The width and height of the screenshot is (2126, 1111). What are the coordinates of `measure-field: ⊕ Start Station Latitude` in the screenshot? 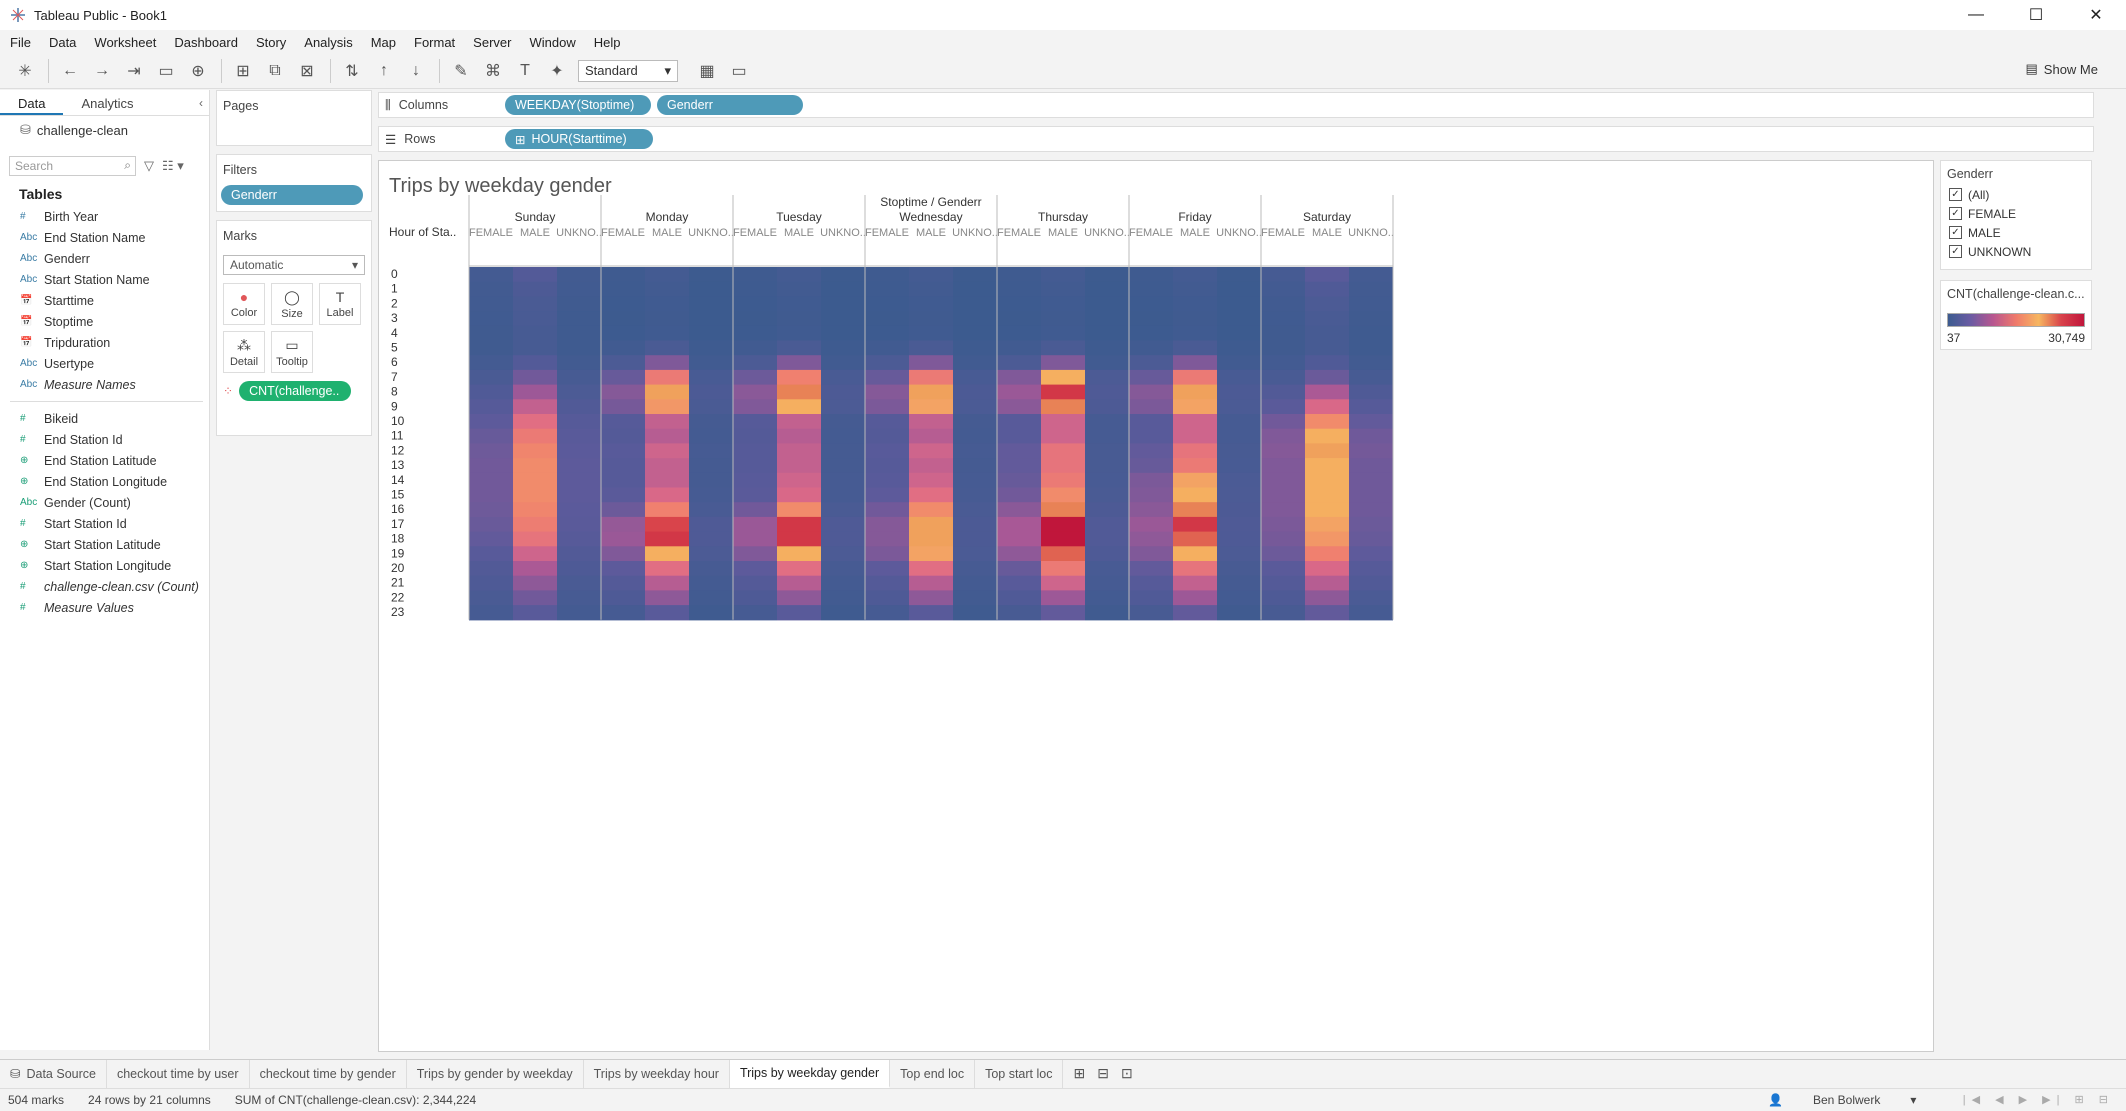 It's located at (104, 544).